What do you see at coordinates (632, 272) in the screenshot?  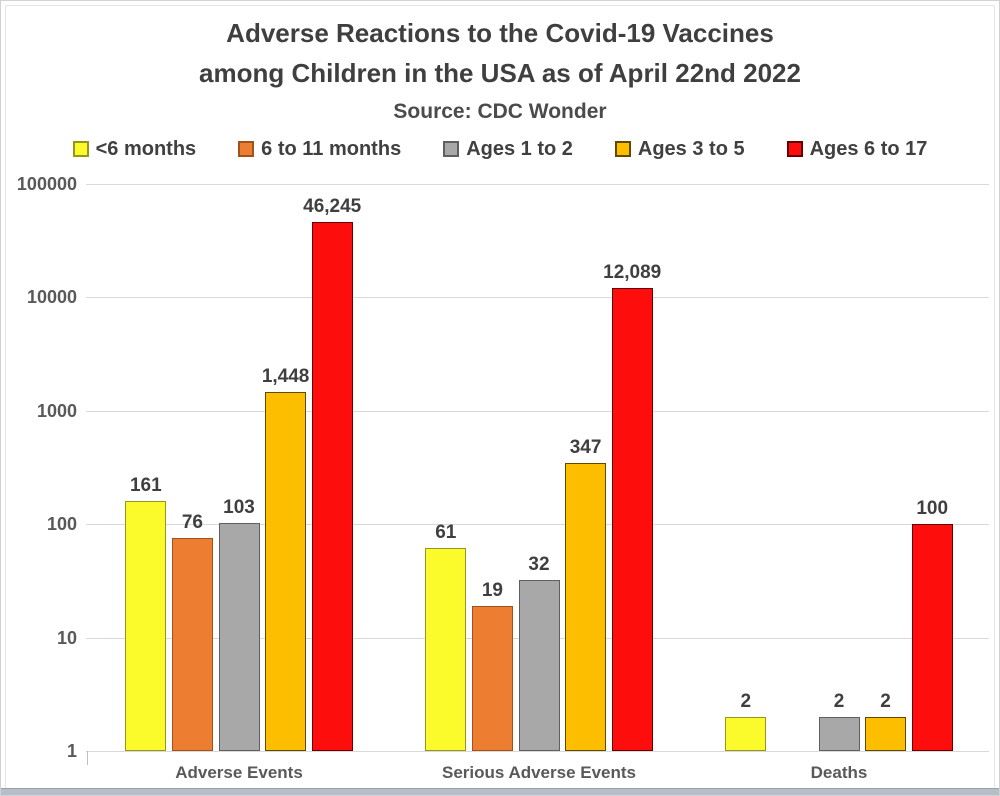 I see `bar-value-label: 12,089` at bounding box center [632, 272].